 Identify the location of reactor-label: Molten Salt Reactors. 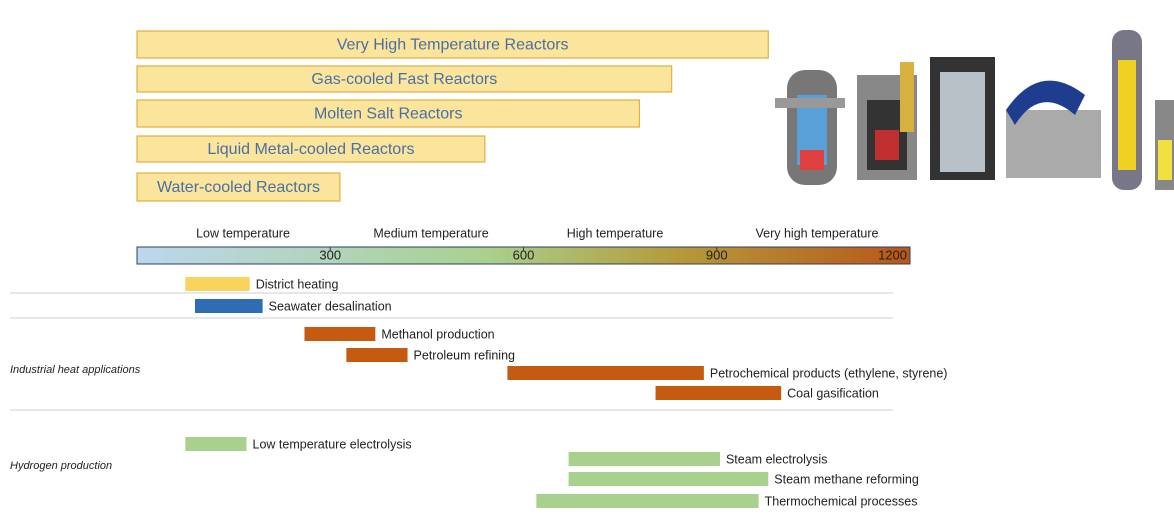
(388, 114).